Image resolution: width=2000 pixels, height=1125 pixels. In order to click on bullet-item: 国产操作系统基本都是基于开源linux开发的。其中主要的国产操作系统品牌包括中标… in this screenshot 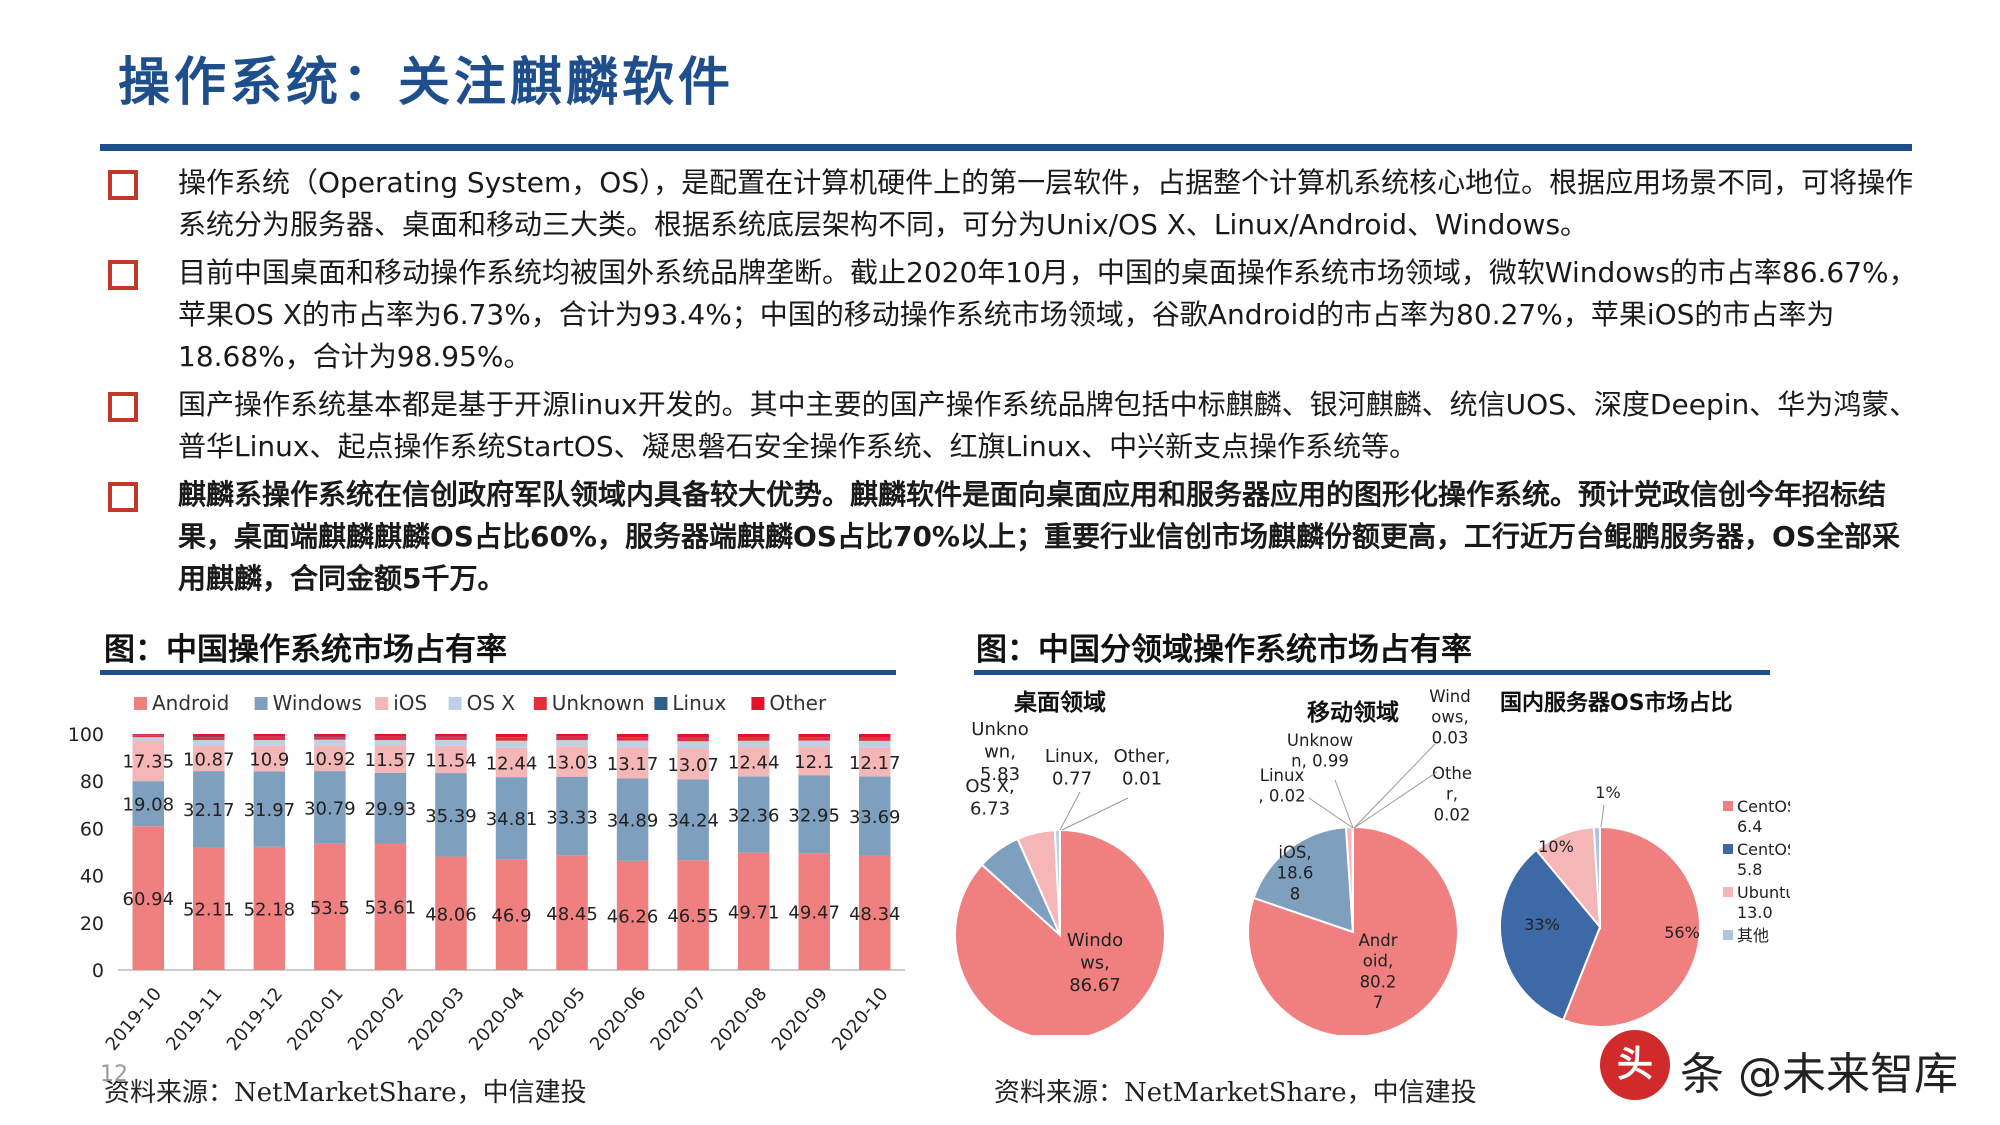, I will do `click(1010, 426)`.